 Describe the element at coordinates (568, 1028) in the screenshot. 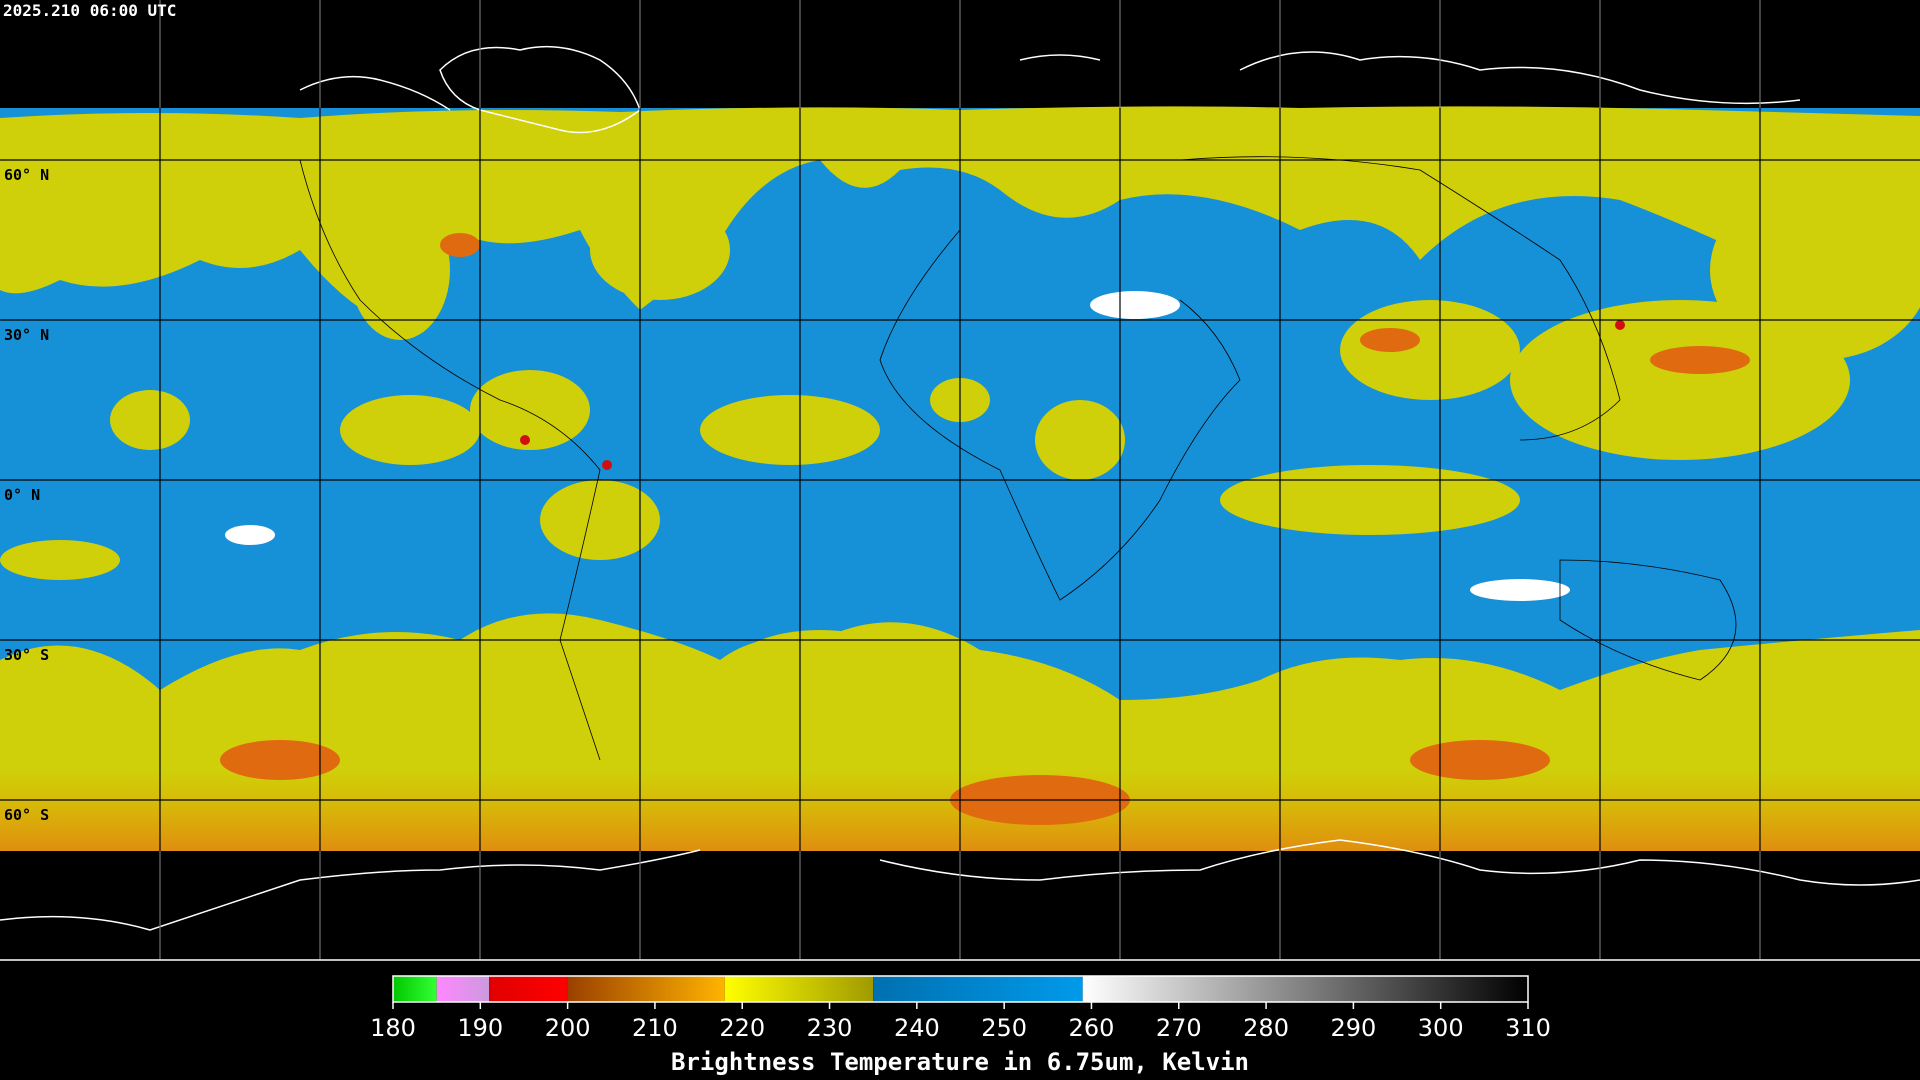

I see `colorbar-tick-label: 200` at that location.